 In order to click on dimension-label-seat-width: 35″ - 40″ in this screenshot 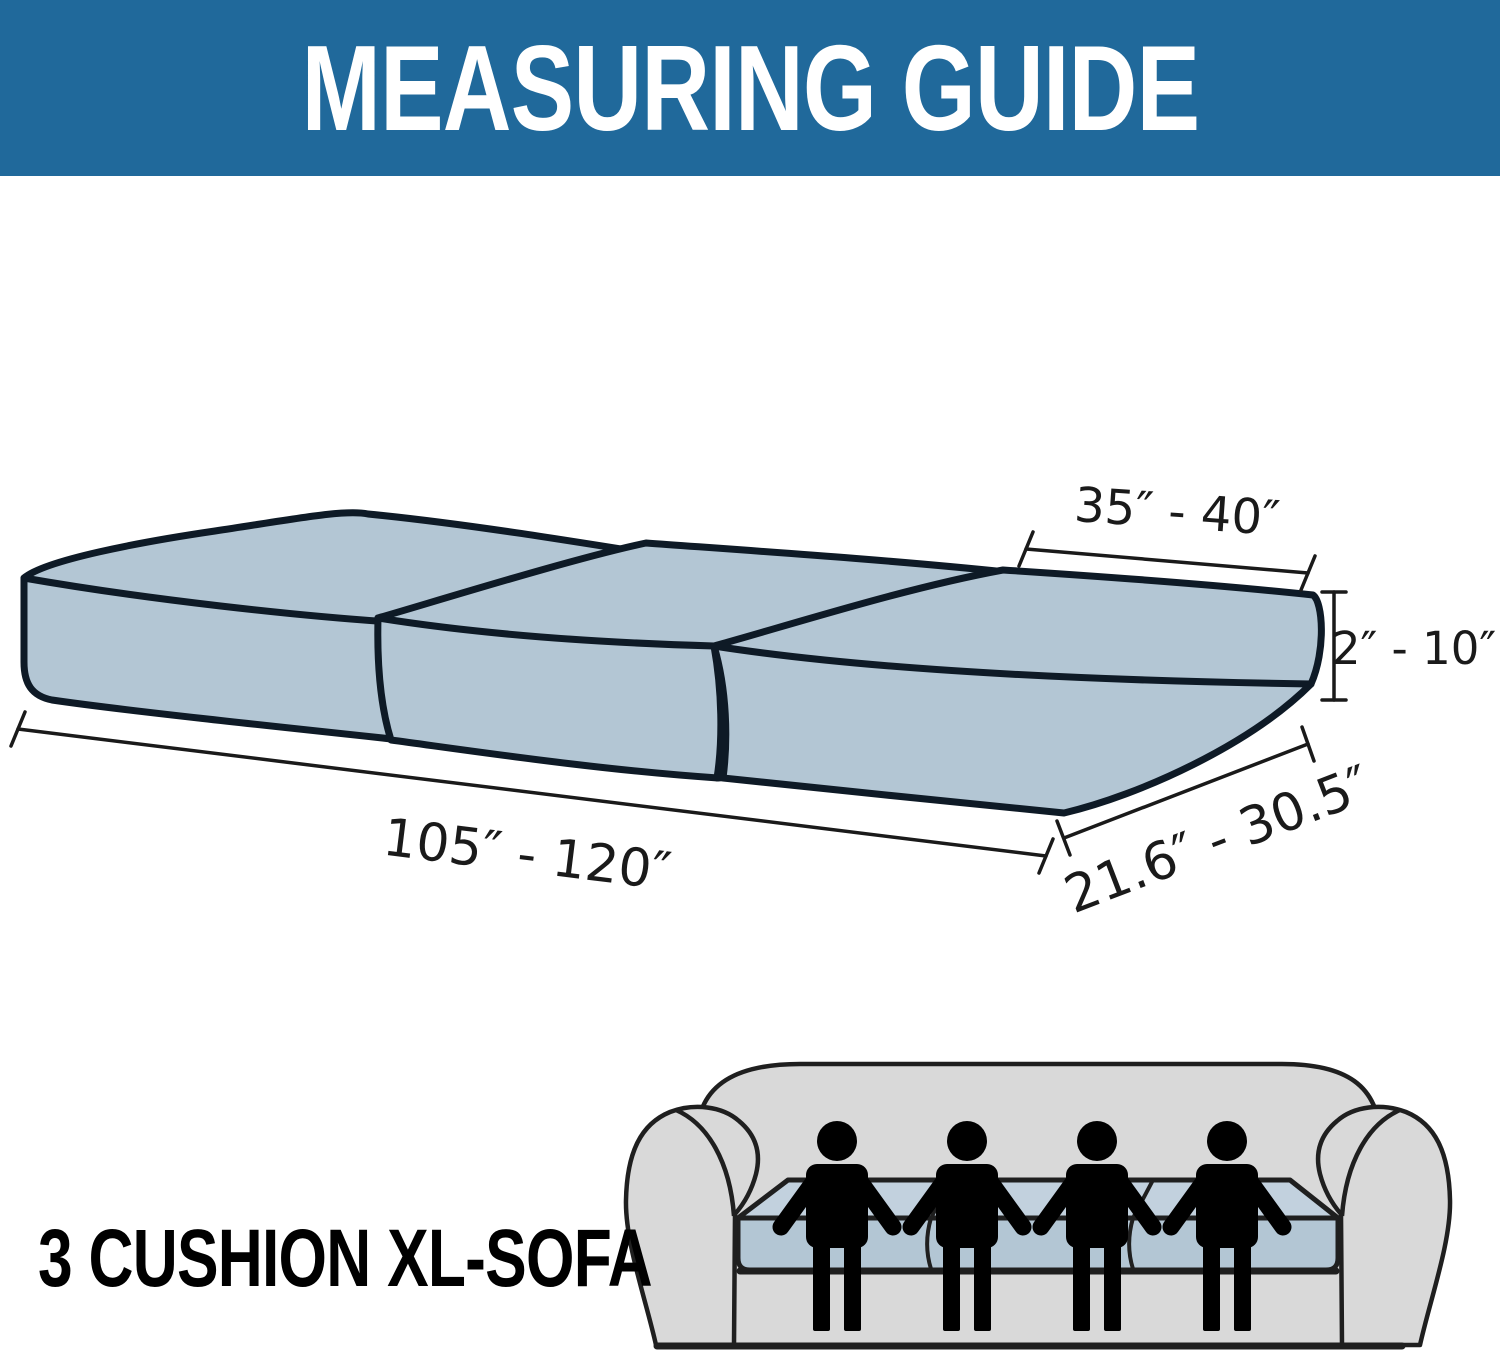, I will do `click(1176, 512)`.